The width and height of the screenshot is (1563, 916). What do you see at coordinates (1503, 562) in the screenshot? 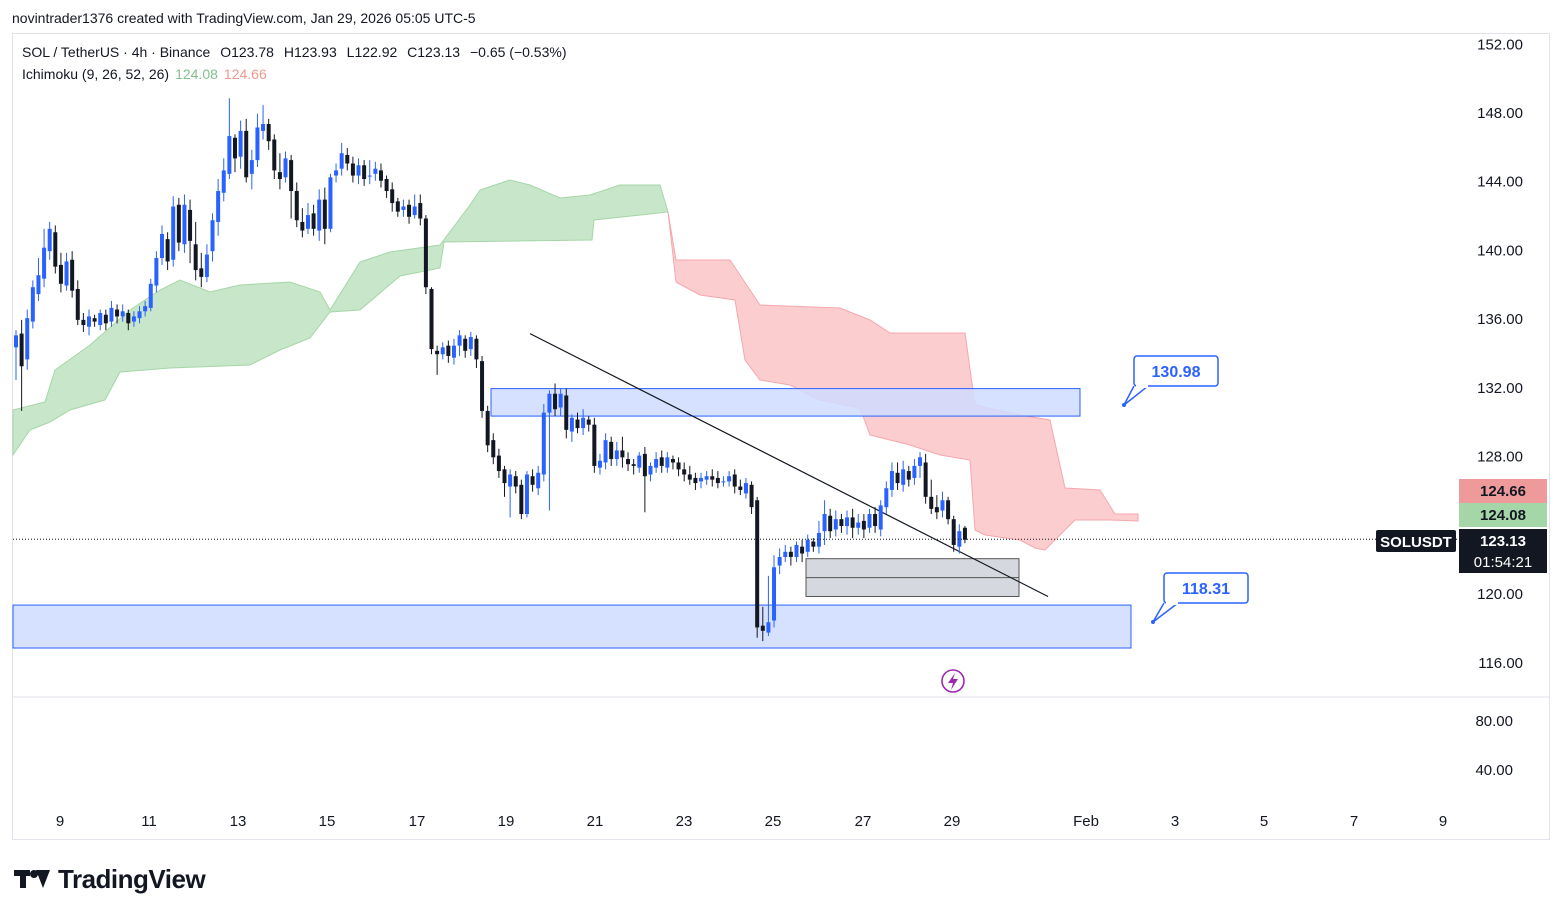
I see `countdown-text: 01:54:21` at bounding box center [1503, 562].